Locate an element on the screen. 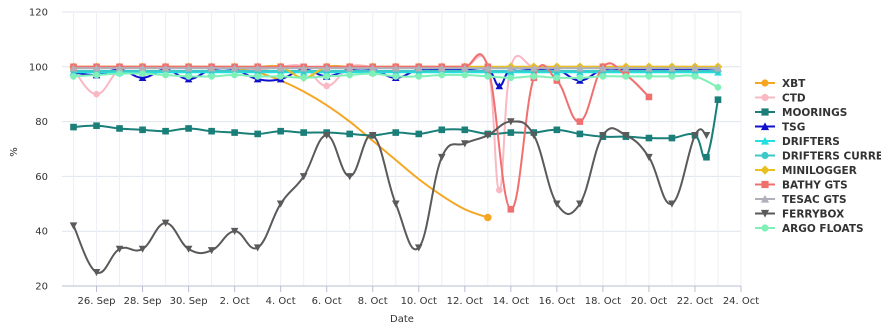 The width and height of the screenshot is (881, 330). legend-label: TESAC GTS is located at coordinates (814, 200).